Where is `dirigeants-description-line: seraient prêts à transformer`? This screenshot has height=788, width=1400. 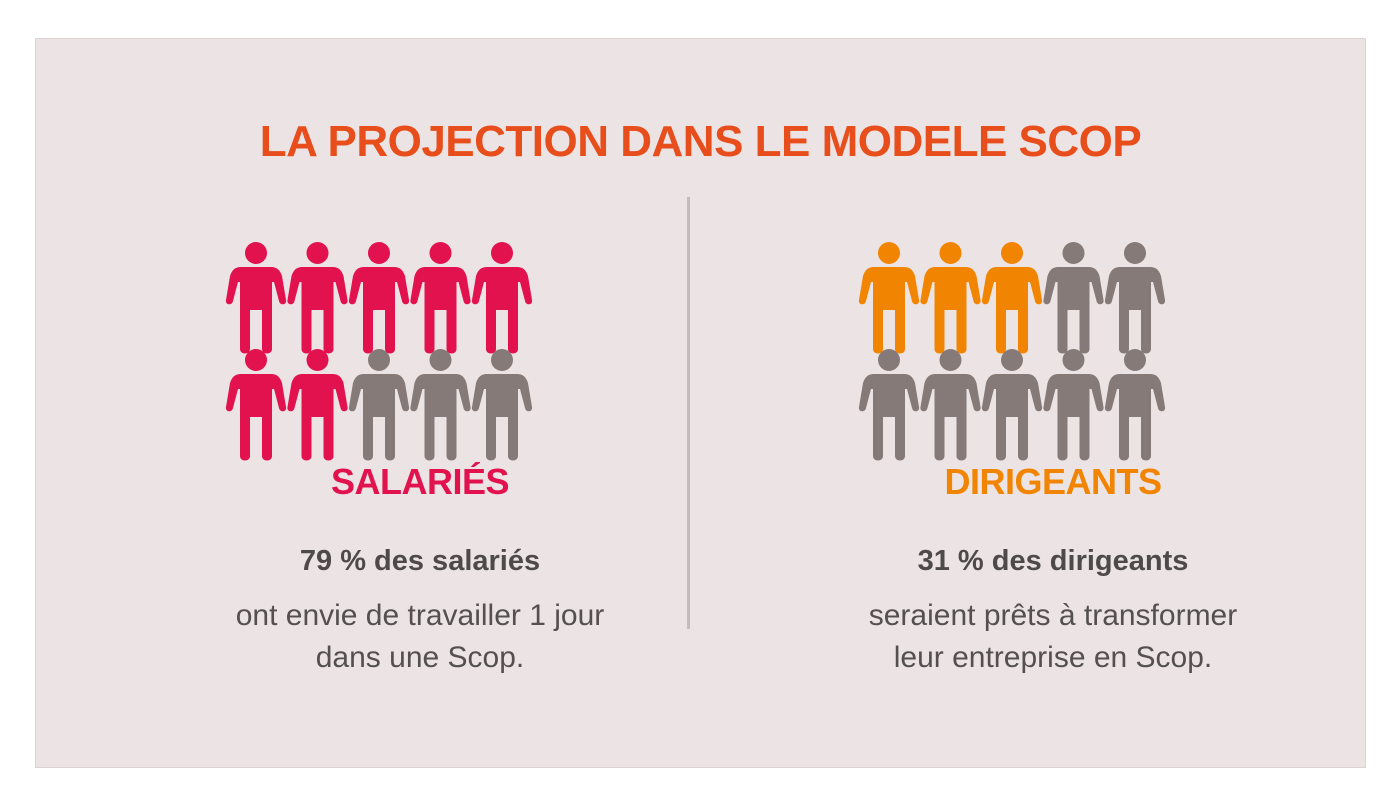 dirigeants-description-line: seraient prêts à transformer is located at coordinates (1053, 615).